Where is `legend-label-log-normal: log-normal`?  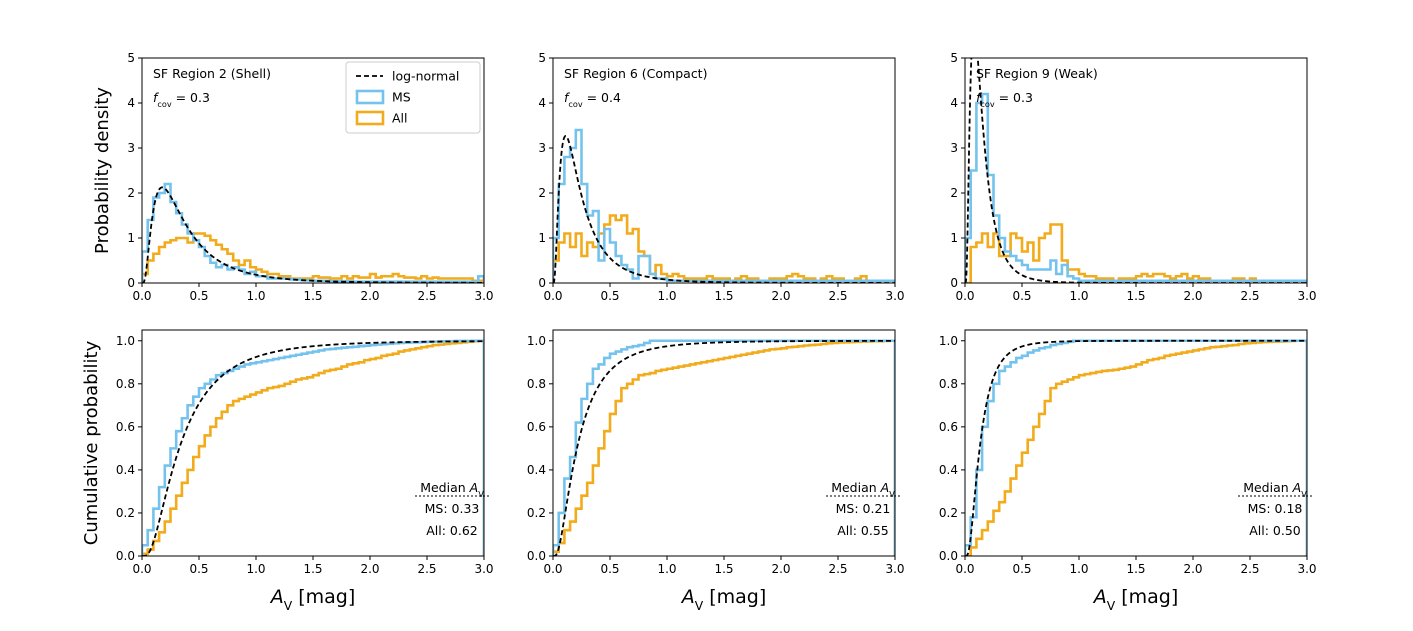
legend-label-log-normal: log-normal is located at coordinates (425, 76).